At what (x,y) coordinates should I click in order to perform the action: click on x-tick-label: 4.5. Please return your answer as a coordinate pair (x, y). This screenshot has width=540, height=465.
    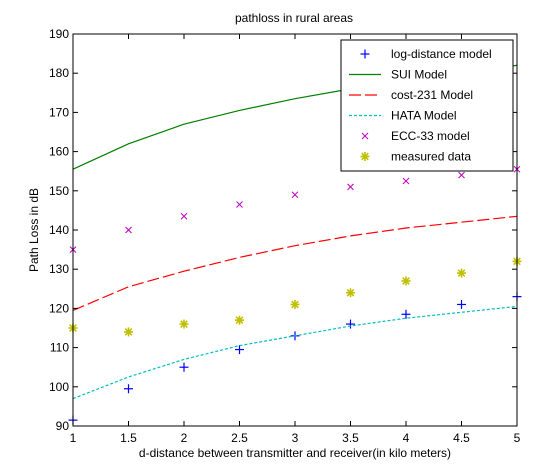
    Looking at the image, I should click on (461, 438).